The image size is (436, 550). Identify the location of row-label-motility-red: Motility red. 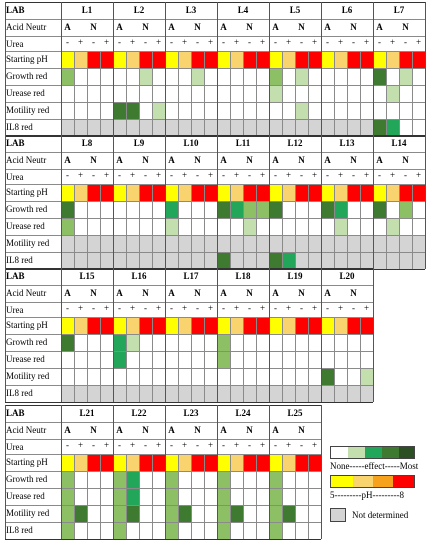
(28, 243).